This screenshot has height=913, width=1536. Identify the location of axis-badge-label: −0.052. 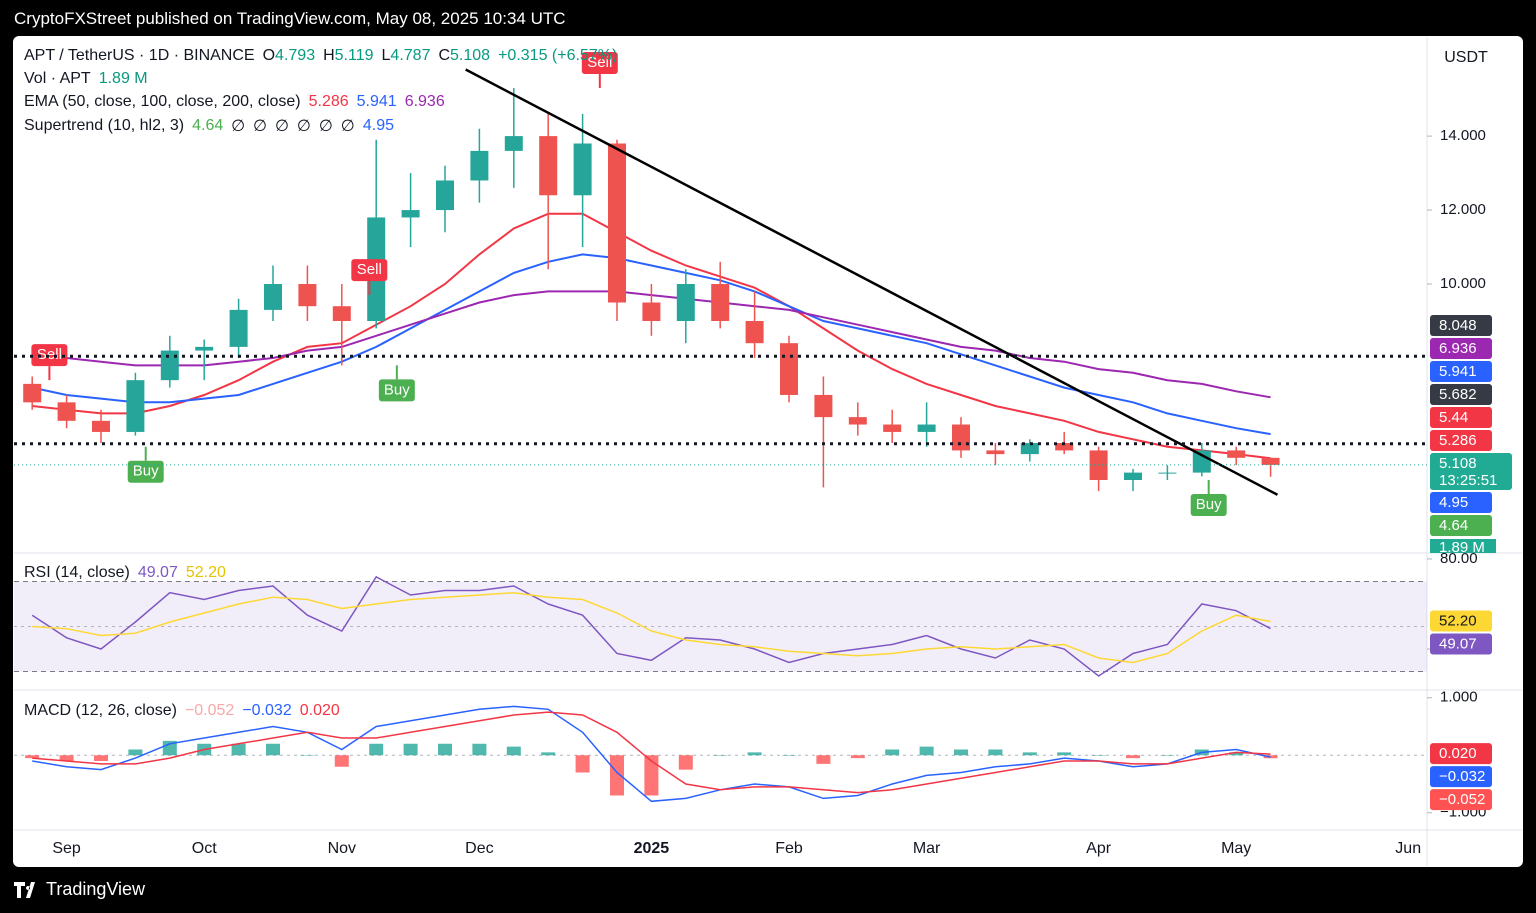
(1462, 799).